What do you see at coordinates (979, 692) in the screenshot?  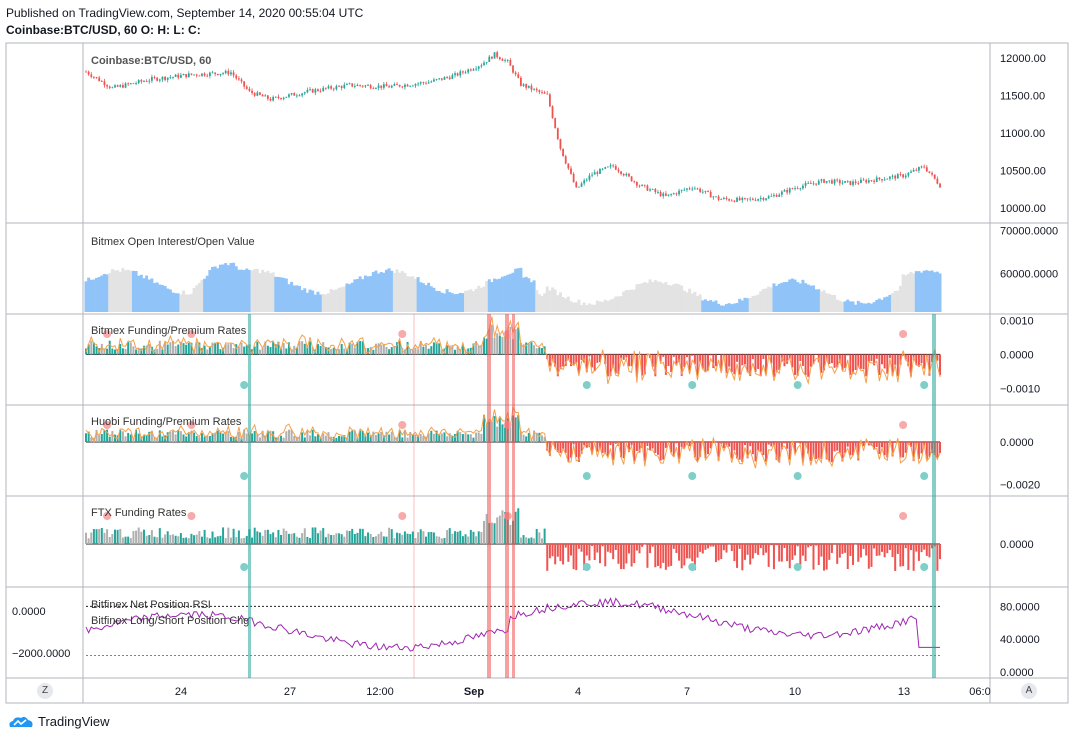 I see `time-axis-label: 06:0` at bounding box center [979, 692].